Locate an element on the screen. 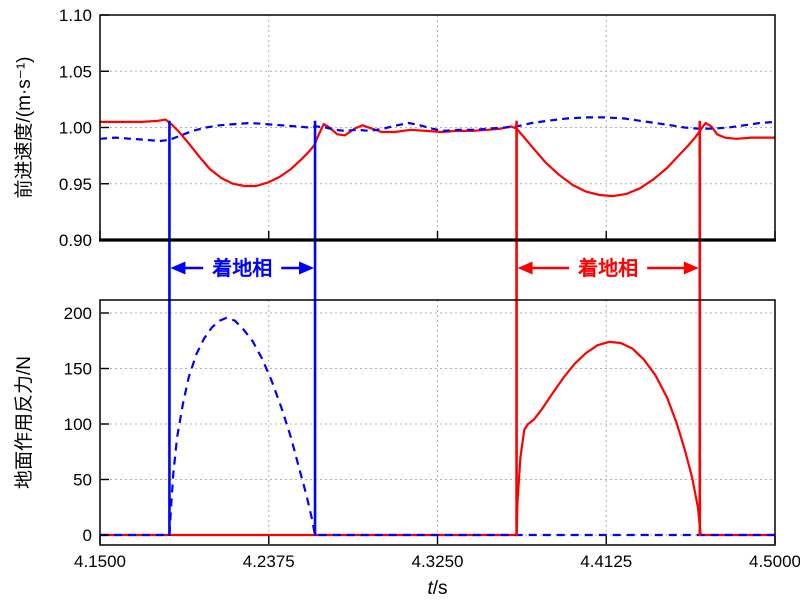 The image size is (800, 609). y-tick-label: 150 is located at coordinates (78, 369).